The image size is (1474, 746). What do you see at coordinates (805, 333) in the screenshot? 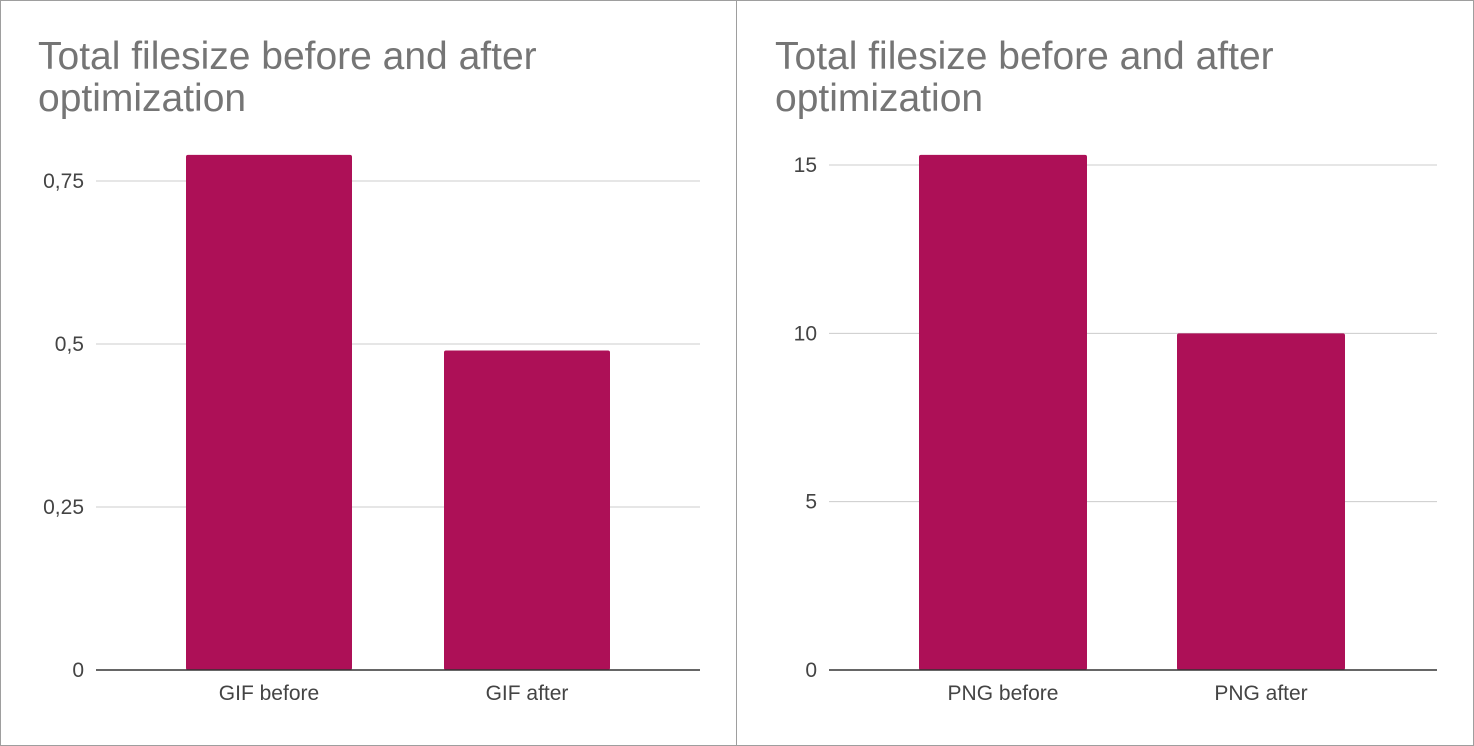
I see `y-tick-label: 10` at bounding box center [805, 333].